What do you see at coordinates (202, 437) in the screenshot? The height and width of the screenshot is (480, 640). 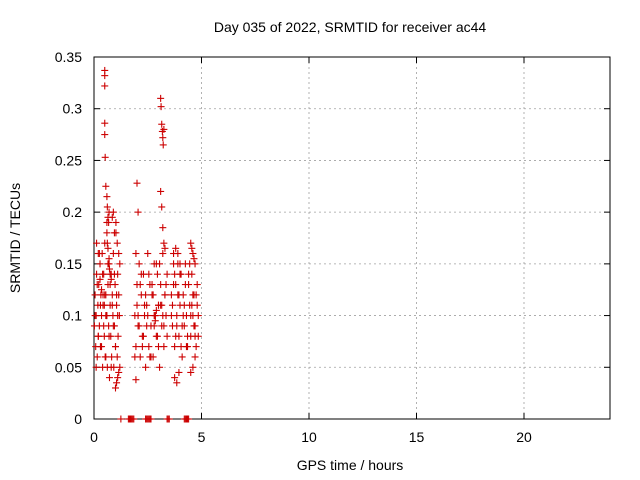 I see `x-tick-label: 5` at bounding box center [202, 437].